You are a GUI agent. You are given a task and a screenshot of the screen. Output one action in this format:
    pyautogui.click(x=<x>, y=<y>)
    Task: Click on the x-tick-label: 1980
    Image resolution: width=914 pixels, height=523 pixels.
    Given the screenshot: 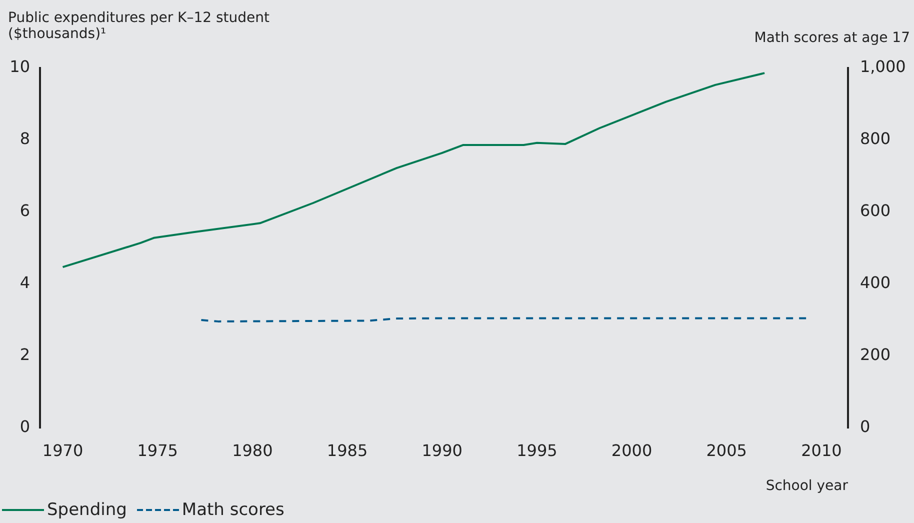 What is the action you would take?
    pyautogui.click(x=252, y=450)
    